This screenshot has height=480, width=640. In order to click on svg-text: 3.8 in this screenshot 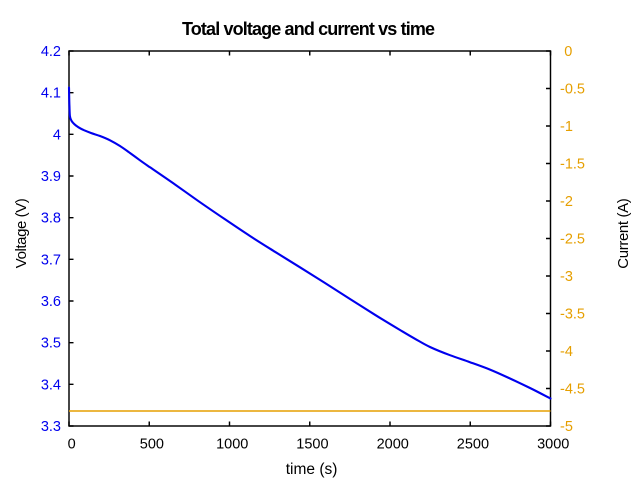, I will do `click(51, 219)`.